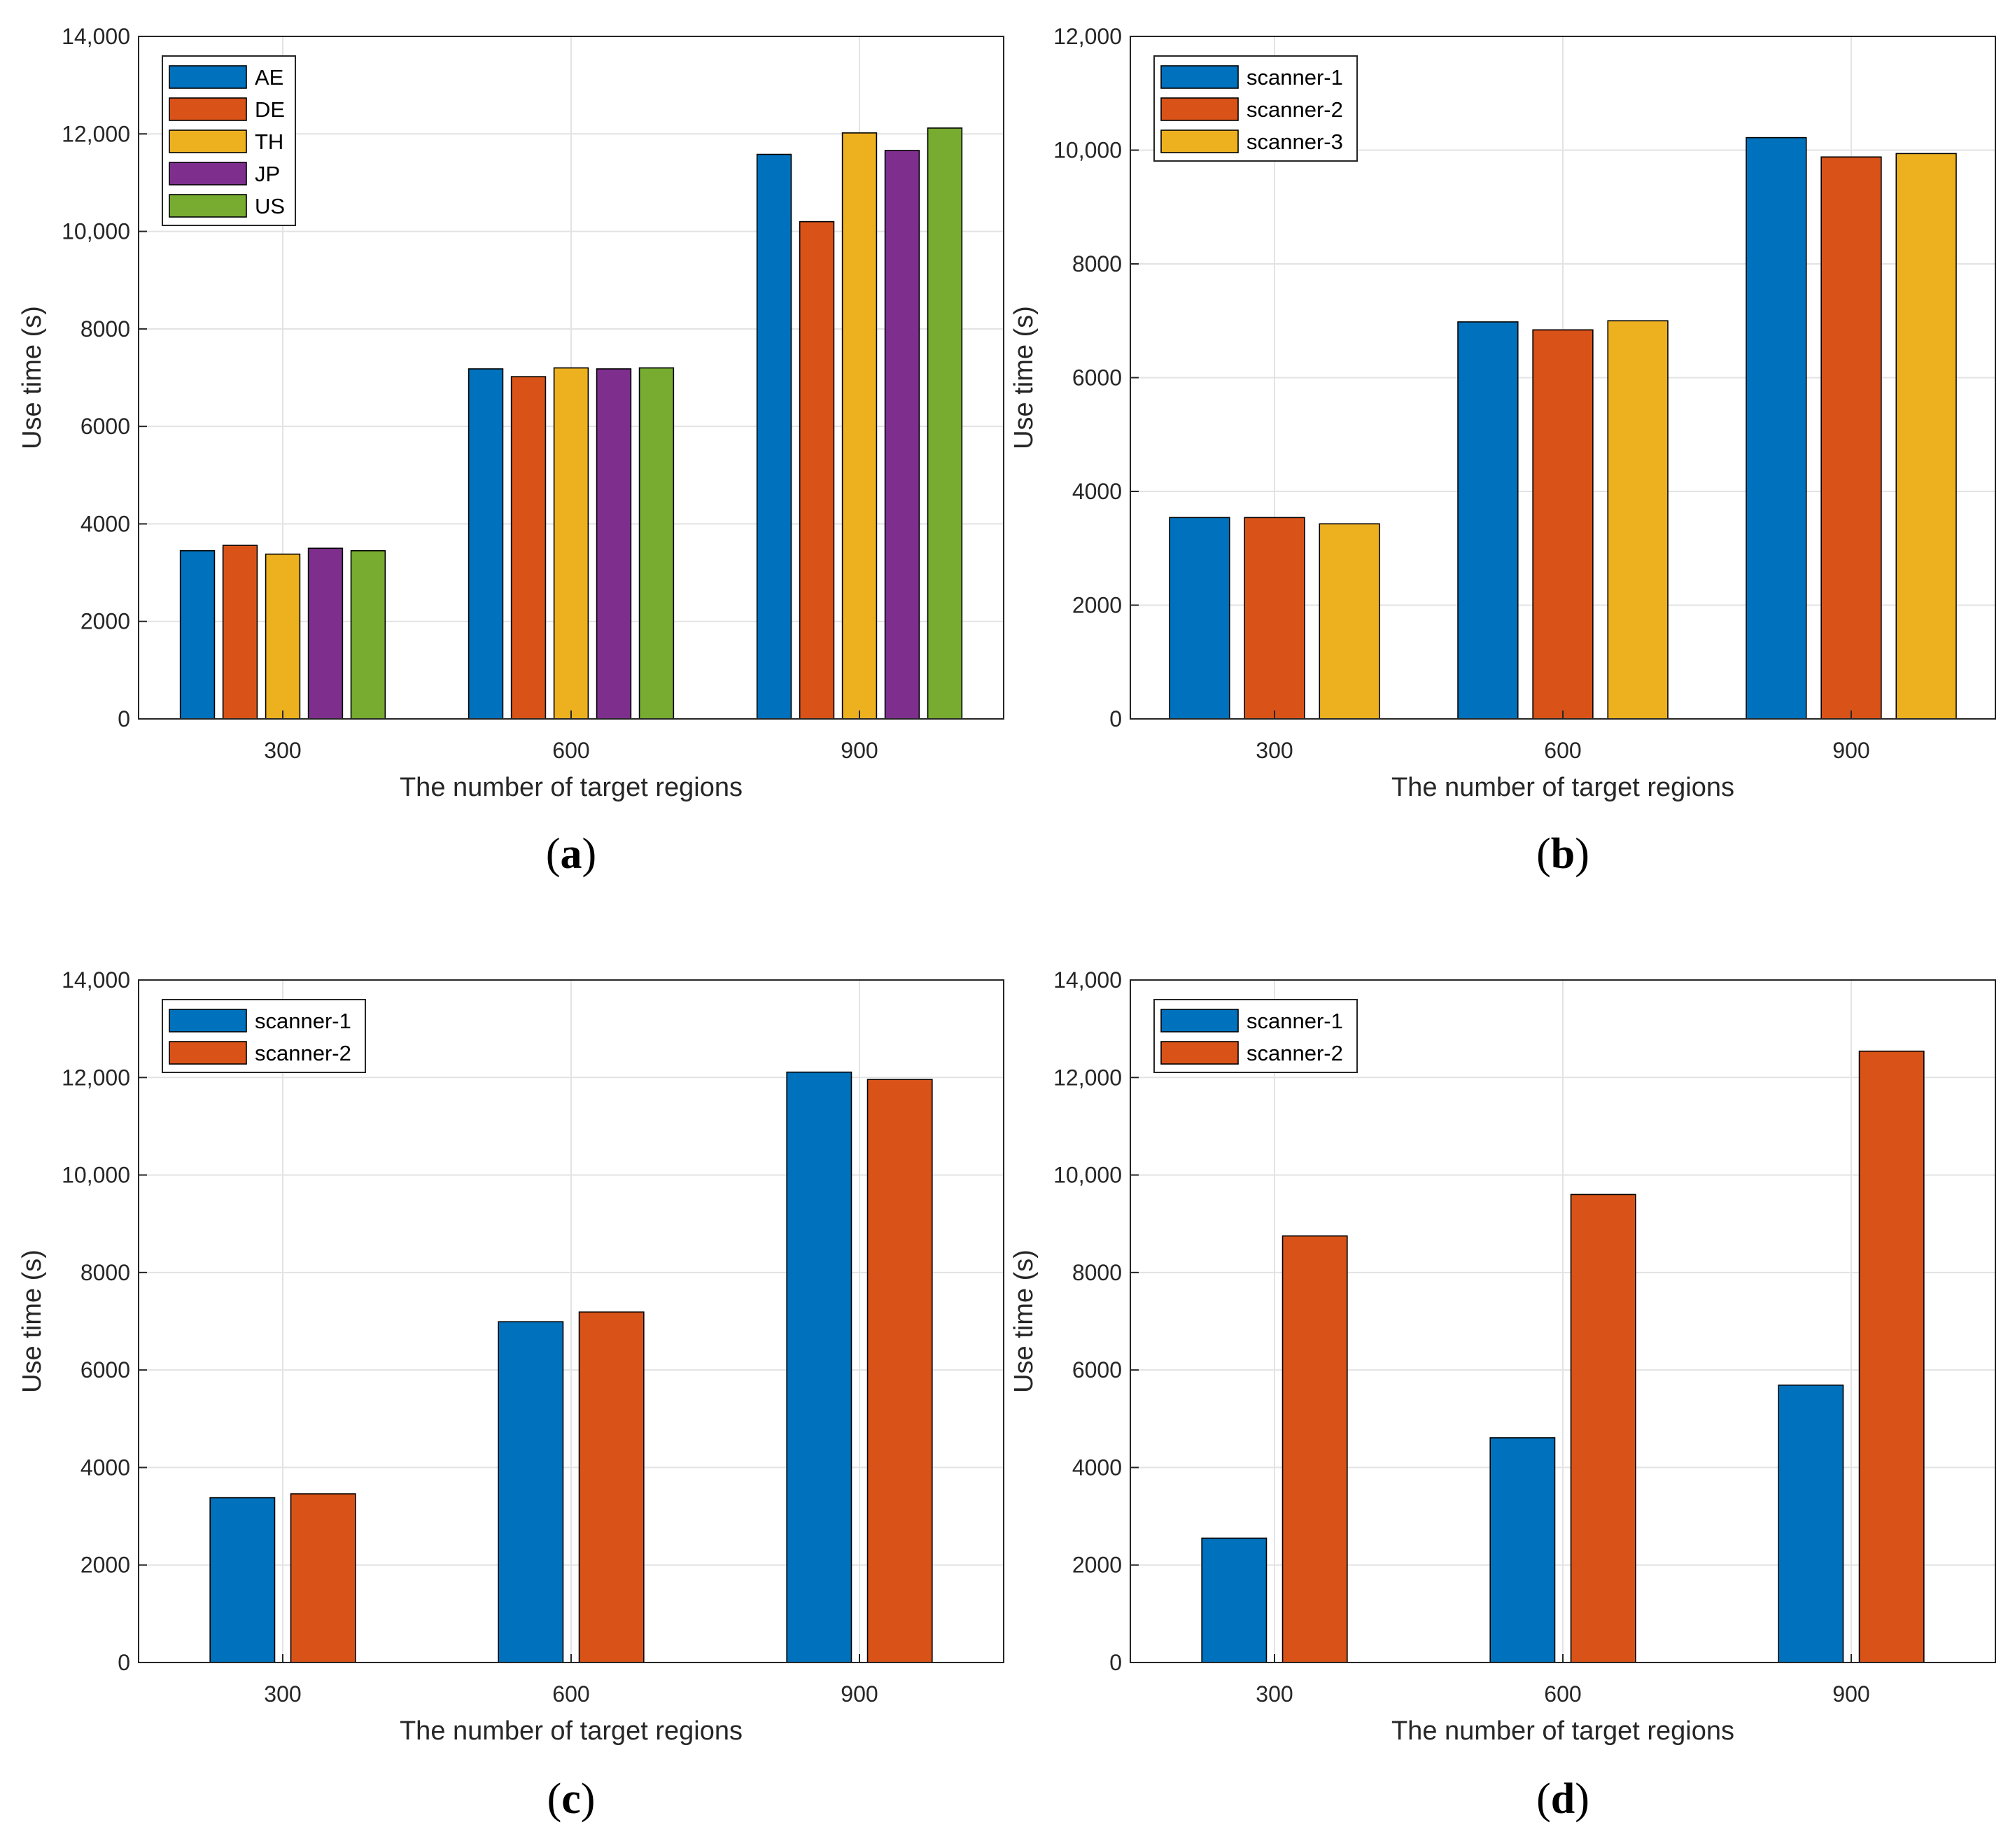  What do you see at coordinates (1295, 142) in the screenshot?
I see `legend-label-scanner-3: scanner-3` at bounding box center [1295, 142].